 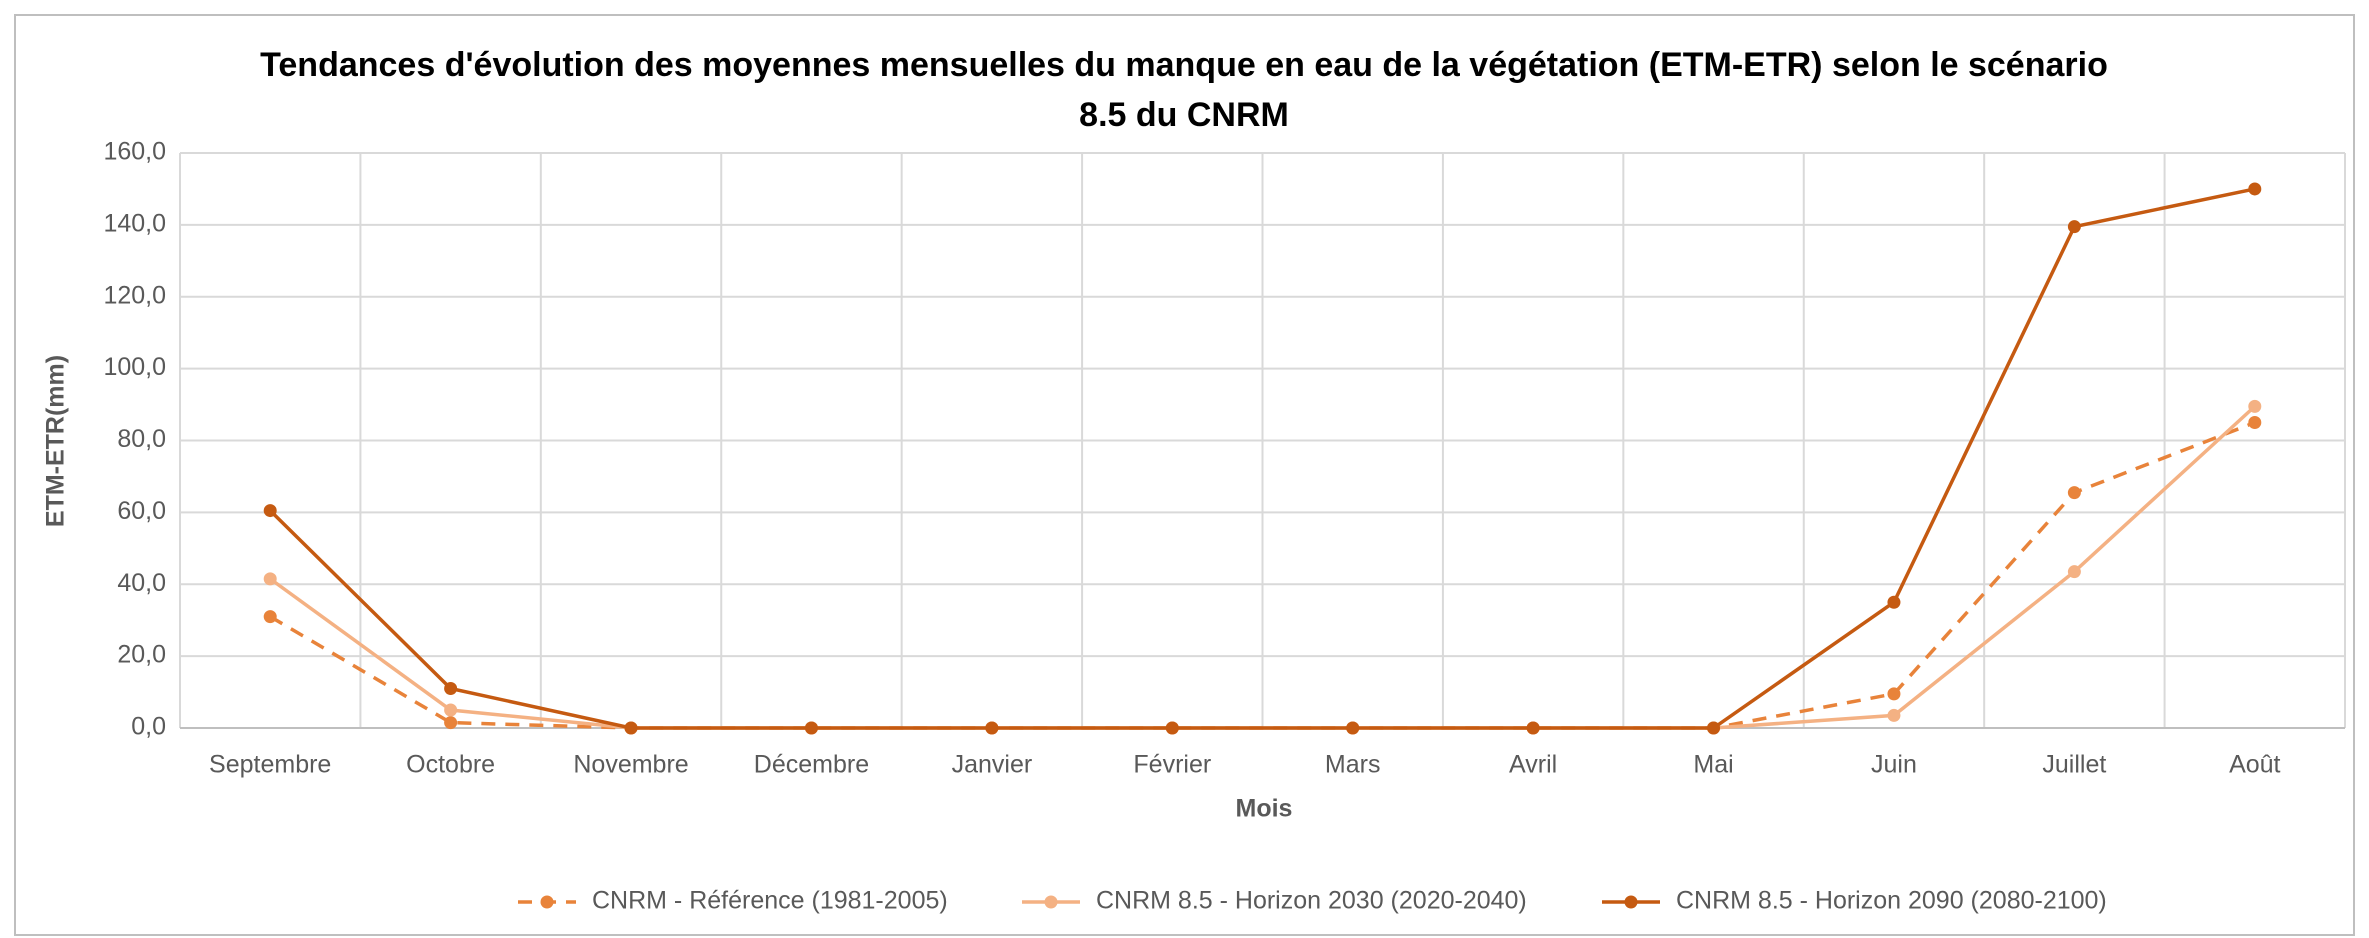 What do you see at coordinates (1172, 765) in the screenshot?
I see `x-tick-label: Février` at bounding box center [1172, 765].